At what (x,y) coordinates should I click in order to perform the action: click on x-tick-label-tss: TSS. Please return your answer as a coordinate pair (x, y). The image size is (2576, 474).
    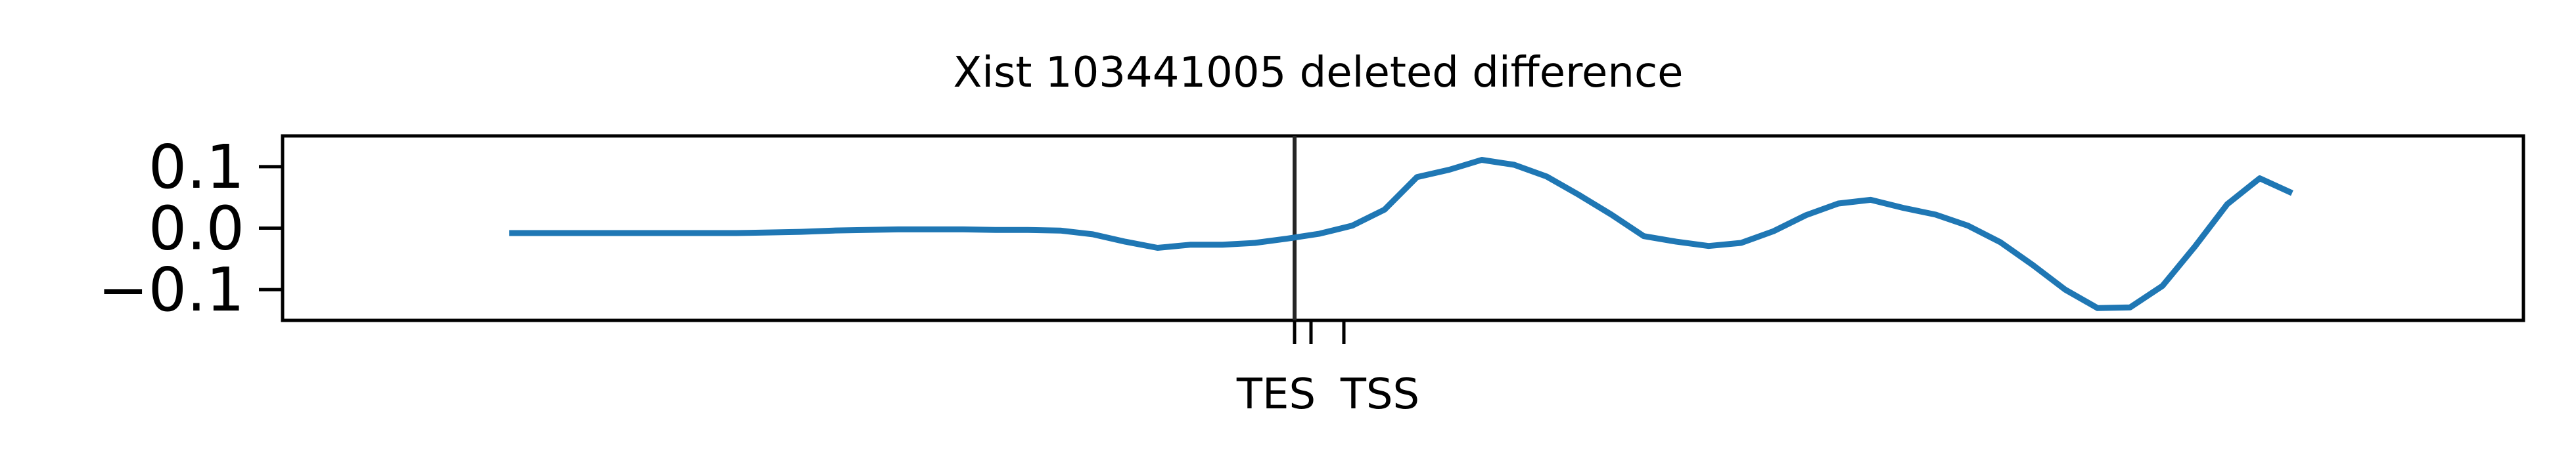
    Looking at the image, I should click on (1380, 394).